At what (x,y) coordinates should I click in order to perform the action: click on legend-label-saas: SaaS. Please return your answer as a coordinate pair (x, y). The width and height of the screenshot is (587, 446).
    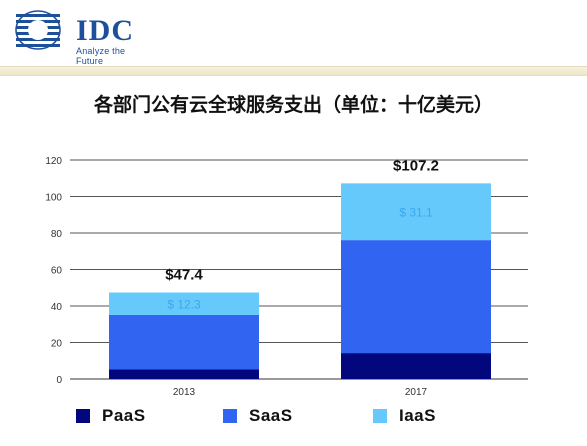
    Looking at the image, I should click on (271, 415).